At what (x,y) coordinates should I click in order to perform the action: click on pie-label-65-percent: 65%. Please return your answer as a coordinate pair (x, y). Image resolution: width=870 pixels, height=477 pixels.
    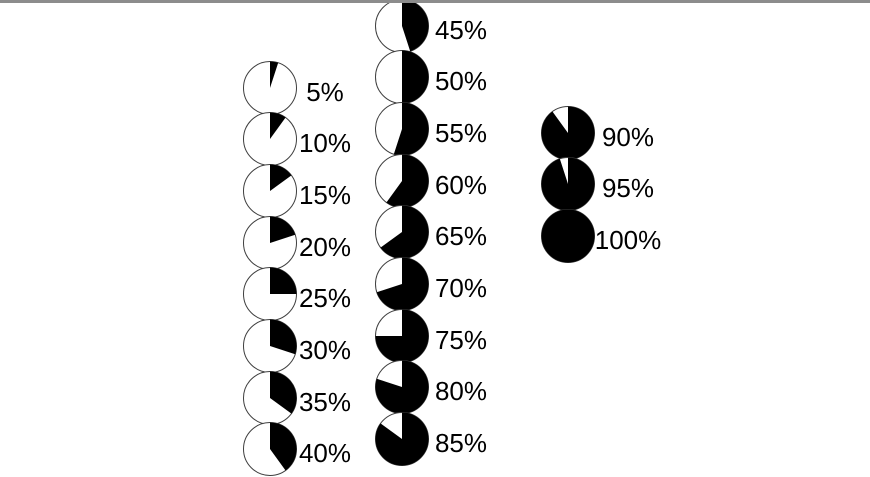
    Looking at the image, I should click on (461, 236).